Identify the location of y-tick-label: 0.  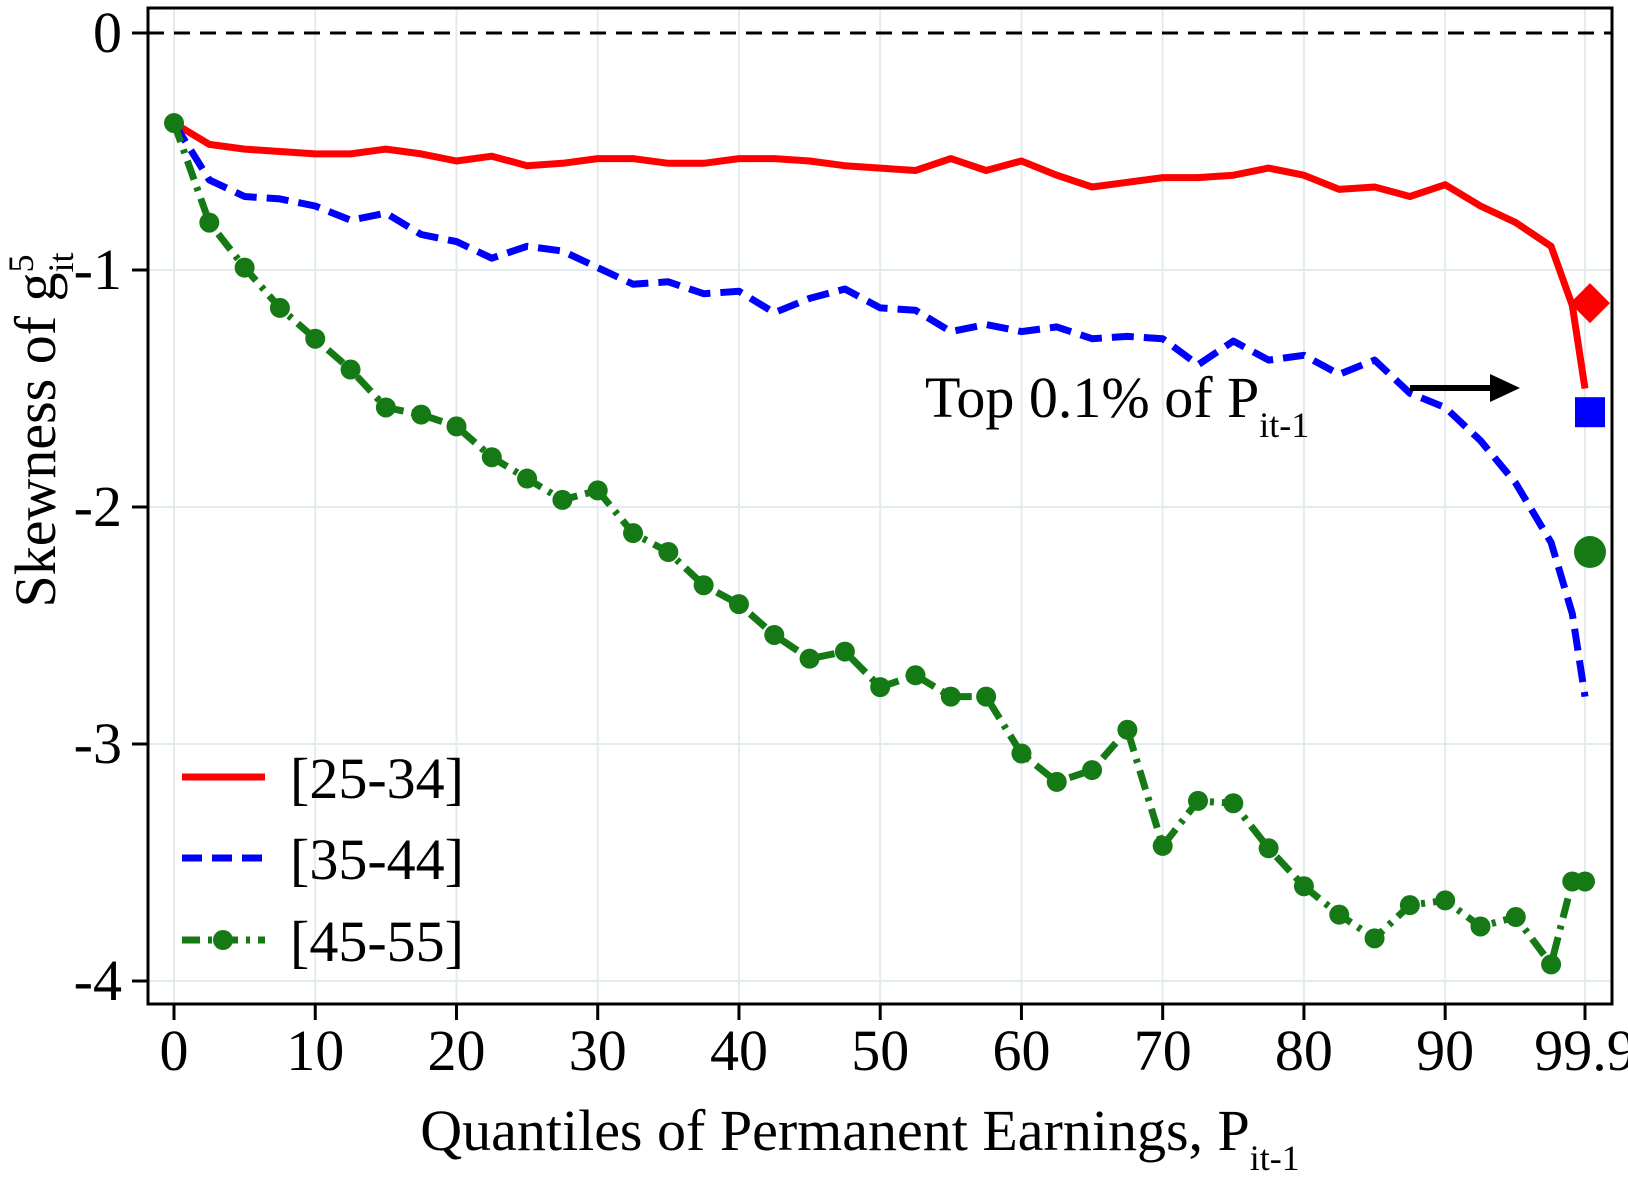
(107, 32).